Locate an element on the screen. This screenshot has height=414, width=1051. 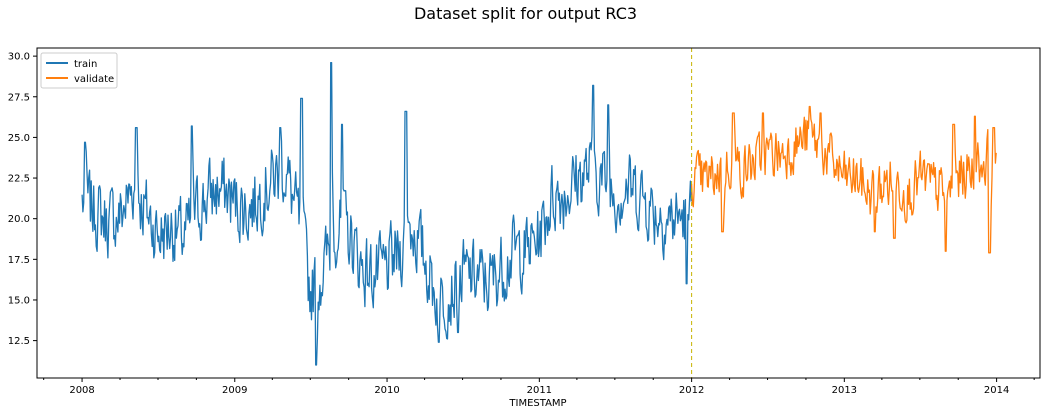
series-line-validate is located at coordinates (843, 179).